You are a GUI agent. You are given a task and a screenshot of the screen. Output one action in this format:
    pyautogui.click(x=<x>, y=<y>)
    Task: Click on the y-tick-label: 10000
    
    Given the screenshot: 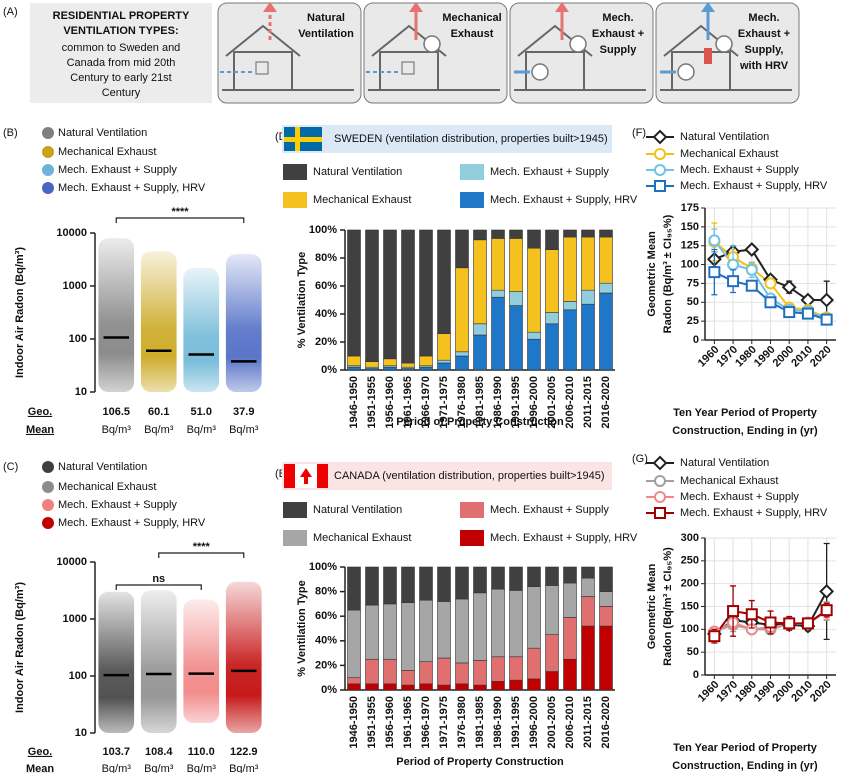 What is the action you would take?
    pyautogui.click(x=71, y=562)
    